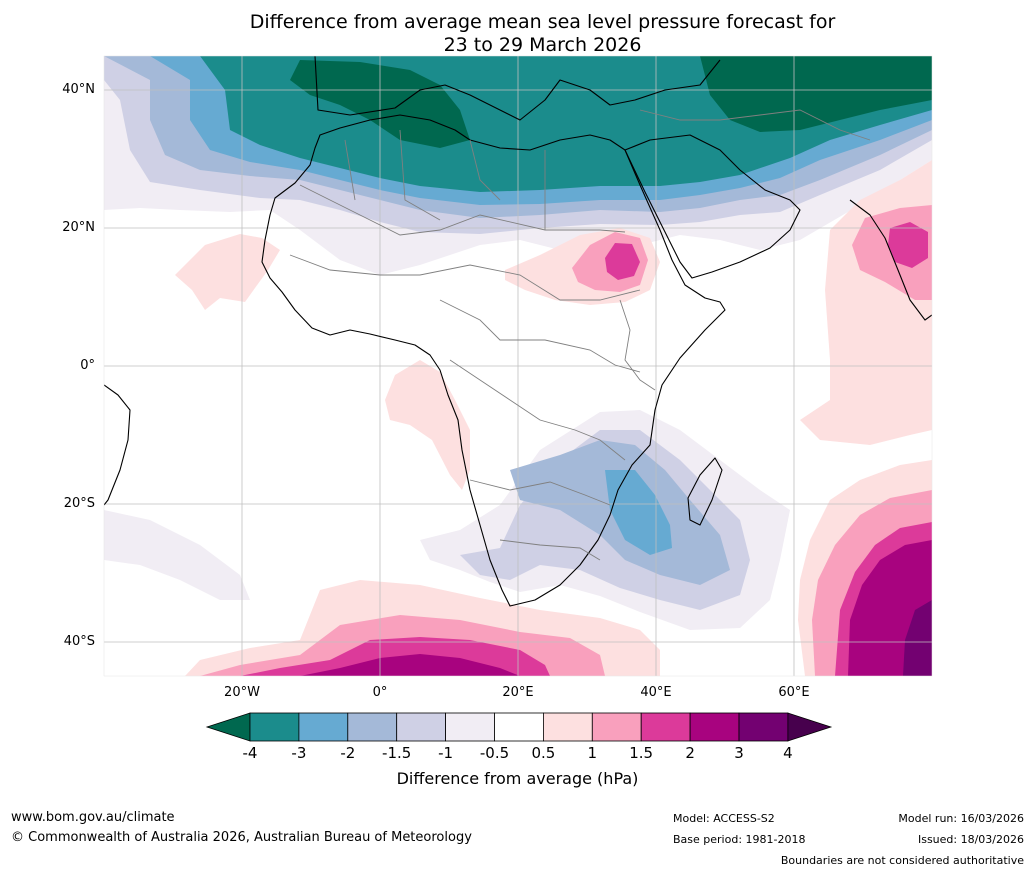  I want to click on latitude-label-20n: 20°N, so click(78, 227).